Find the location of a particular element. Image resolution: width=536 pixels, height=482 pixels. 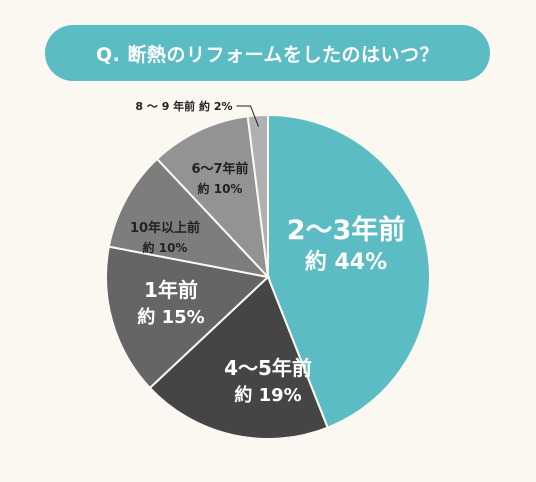

slice-name-1: 4〜5年前 is located at coordinates (268, 368).